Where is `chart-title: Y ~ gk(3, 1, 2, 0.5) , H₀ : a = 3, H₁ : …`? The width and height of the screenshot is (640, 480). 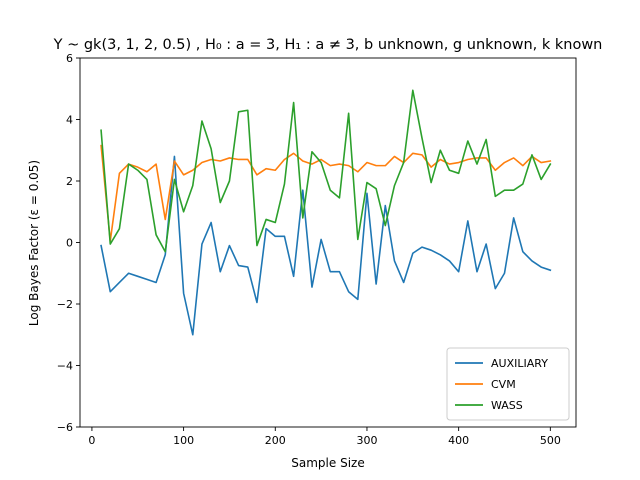 chart-title: Y ~ gk(3, 1, 2, 0.5) , H₀ : a = 3, H₁ : … is located at coordinates (328, 45).